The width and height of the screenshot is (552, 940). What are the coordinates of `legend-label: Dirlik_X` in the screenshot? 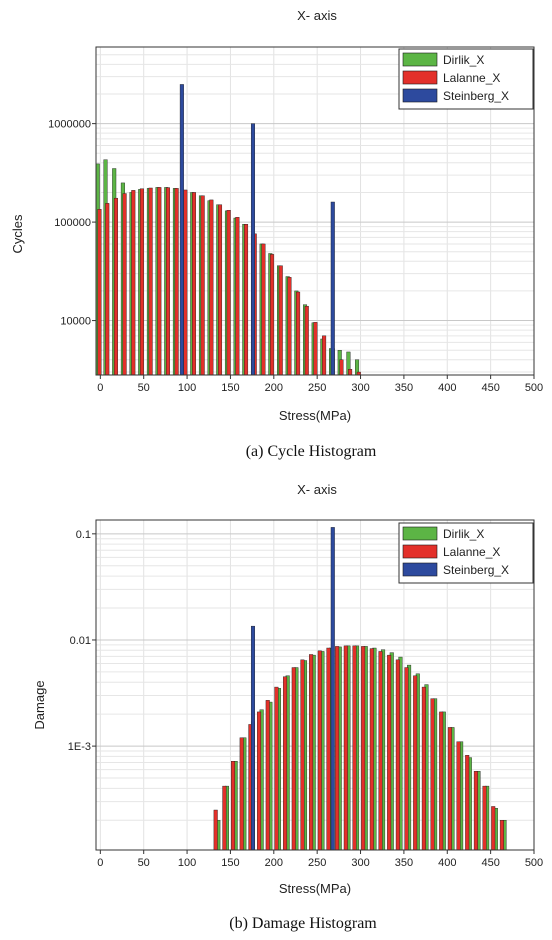 It's located at (463, 60).